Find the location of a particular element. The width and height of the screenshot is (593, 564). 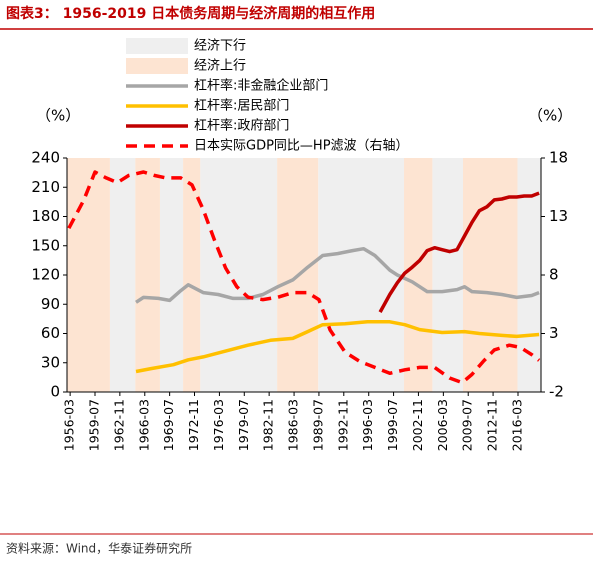

x-tick-label: 1956-03 is located at coordinates (69, 425).